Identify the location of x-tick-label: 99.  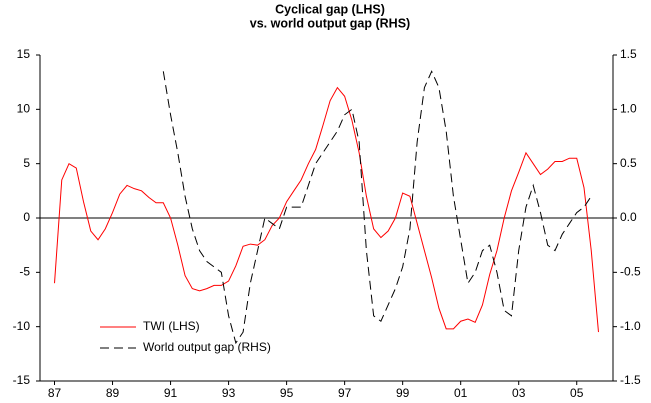
(403, 393).